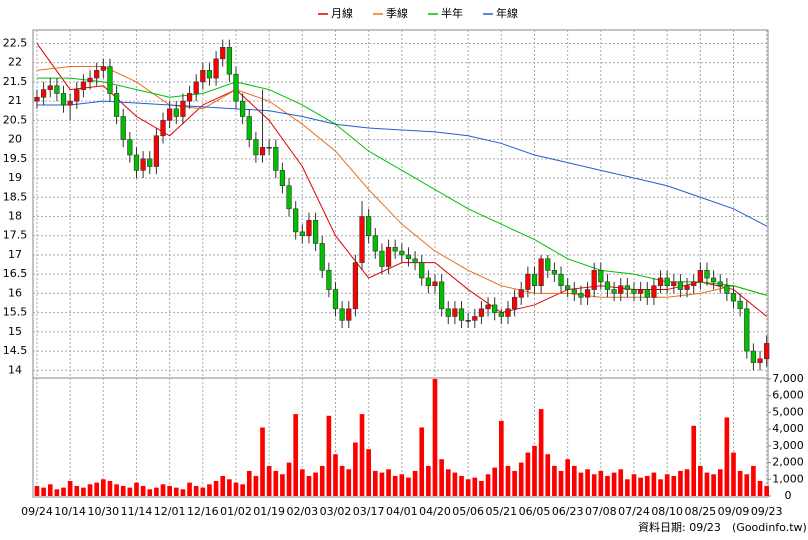 The width and height of the screenshot is (808, 540). What do you see at coordinates (103, 511) in the screenshot?
I see `x-tick-label: 10/30` at bounding box center [103, 511].